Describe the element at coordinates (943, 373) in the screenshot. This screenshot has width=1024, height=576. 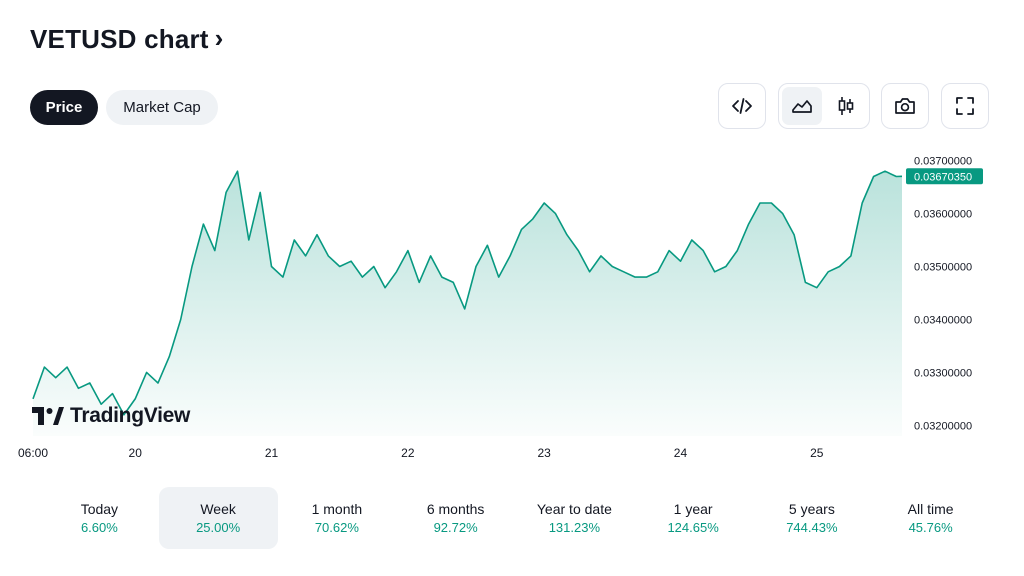
I see `y-tick-label: 0.03300000` at that location.